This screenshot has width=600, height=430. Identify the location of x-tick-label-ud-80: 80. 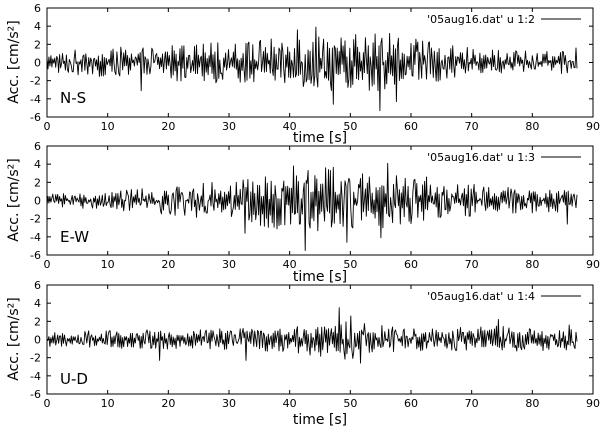
(532, 403).